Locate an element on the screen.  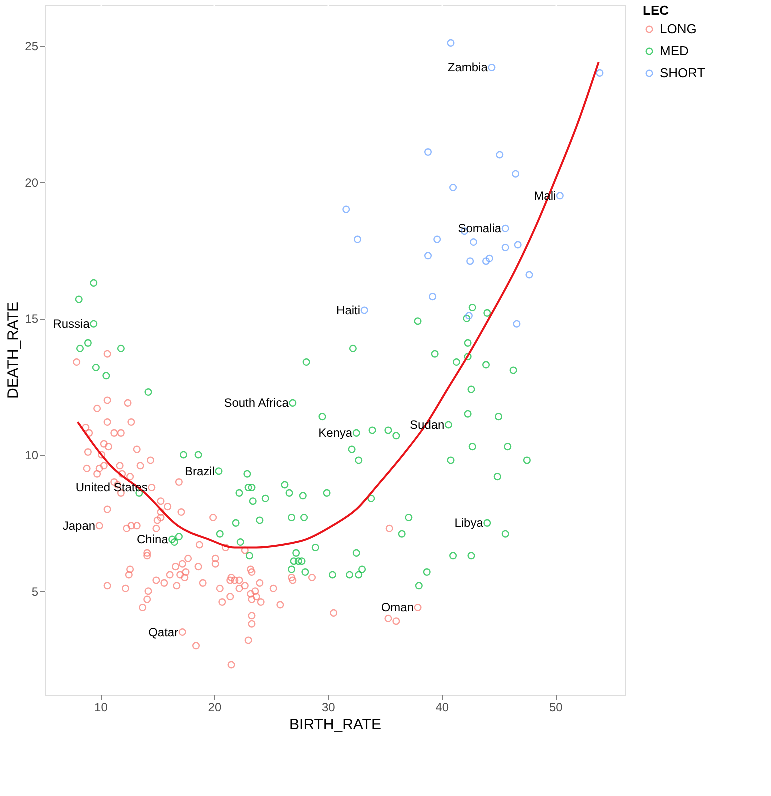
legend-label: SHORT is located at coordinates (683, 73).